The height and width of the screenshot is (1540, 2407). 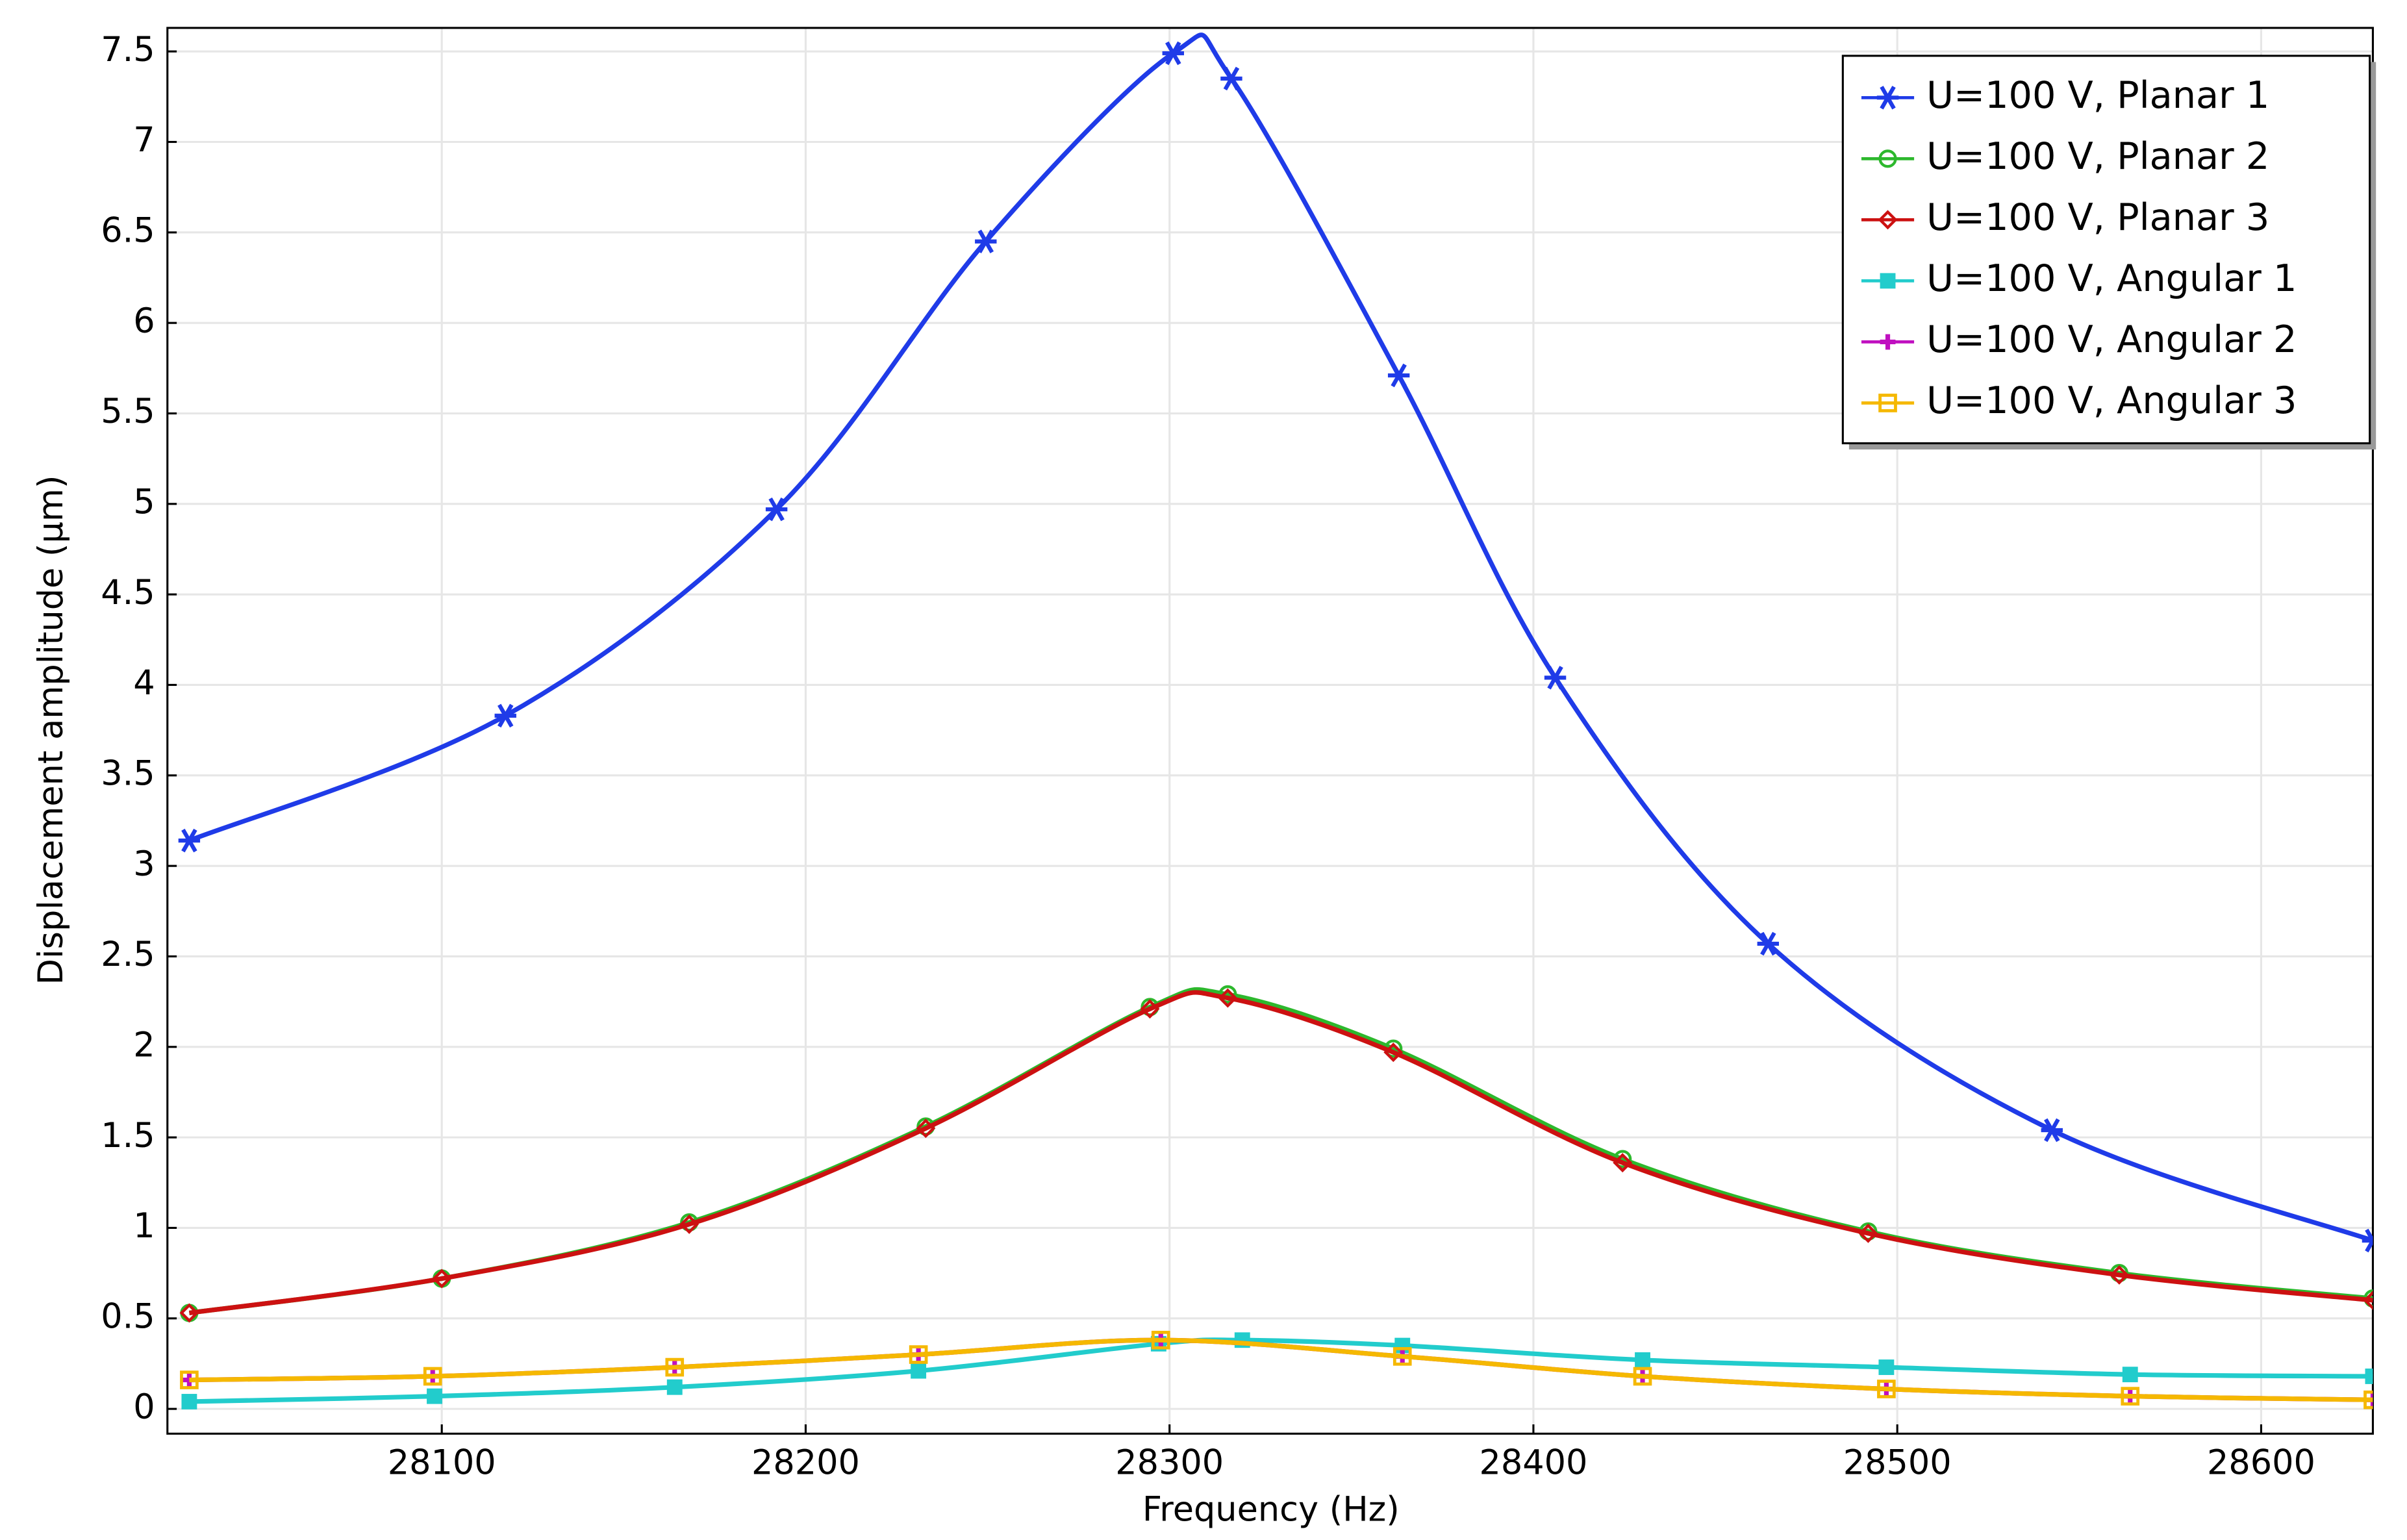 What do you see at coordinates (144, 1045) in the screenshot?
I see `y-tick-label: 2` at bounding box center [144, 1045].